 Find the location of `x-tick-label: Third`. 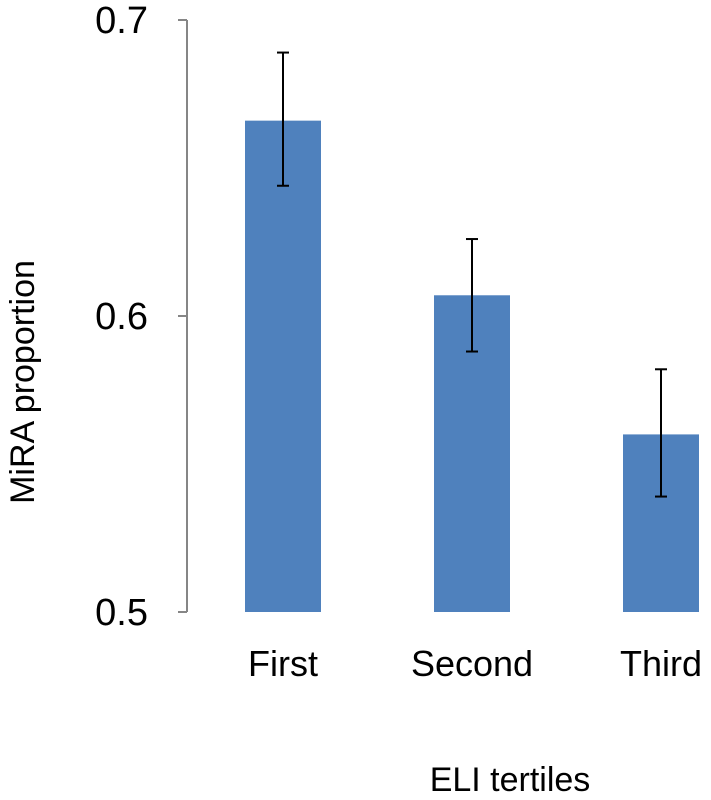

x-tick-label: Third is located at coordinates (661, 663).